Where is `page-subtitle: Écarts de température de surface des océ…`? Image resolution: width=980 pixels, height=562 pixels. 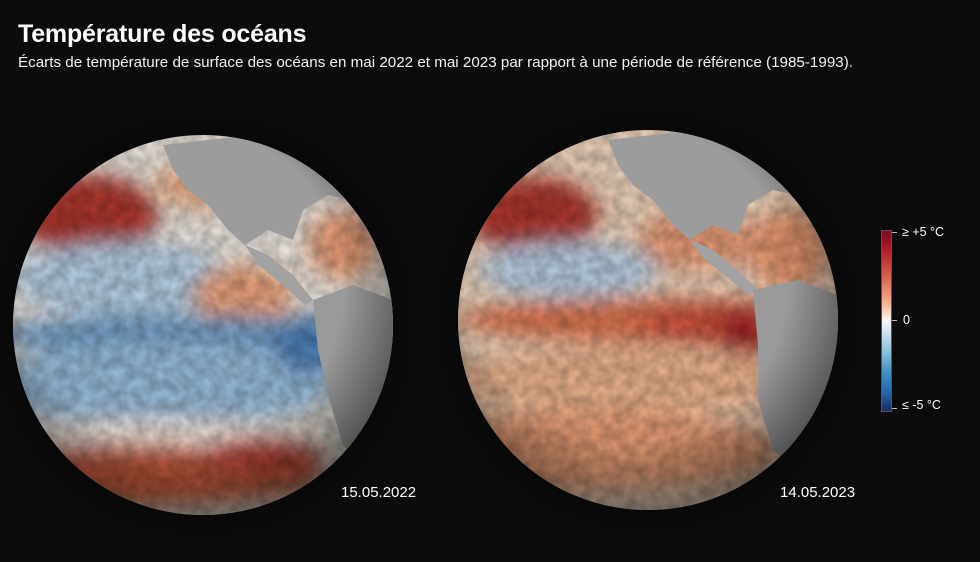 page-subtitle: Écarts de température de surface des océ… is located at coordinates (435, 62).